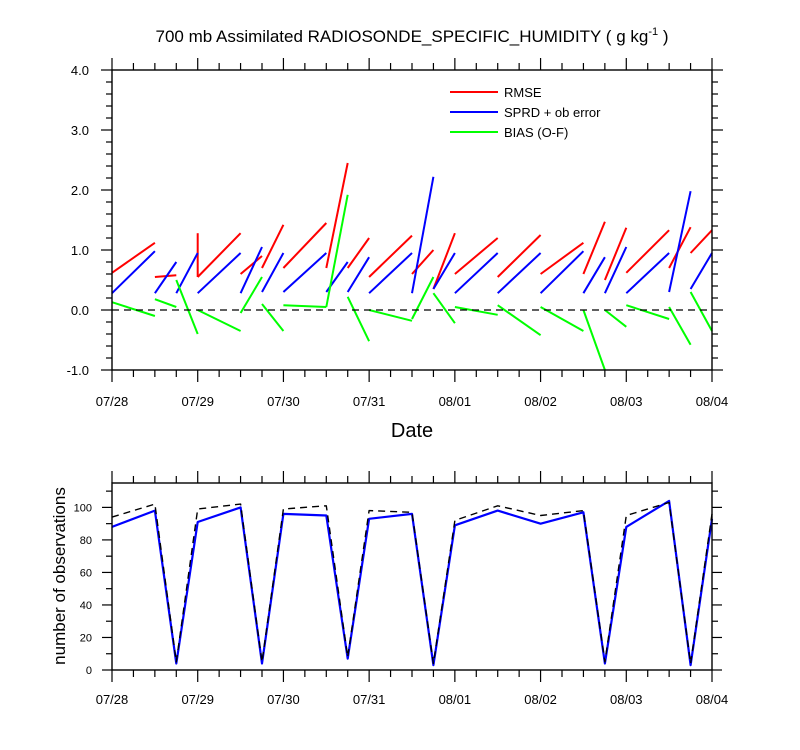 This screenshot has height=750, width=800. Describe the element at coordinates (78, 370) in the screenshot. I see `y-tick-label: -1.0` at that location.